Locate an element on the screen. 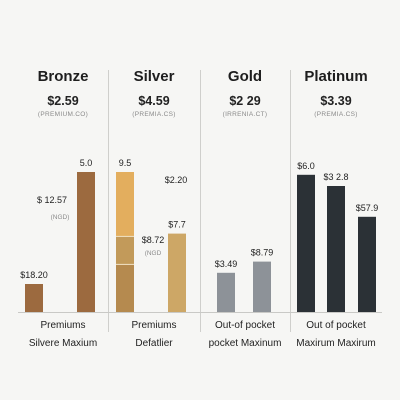 The width and height of the screenshot is (400, 400). bar-value-label: $6.0 is located at coordinates (306, 166).